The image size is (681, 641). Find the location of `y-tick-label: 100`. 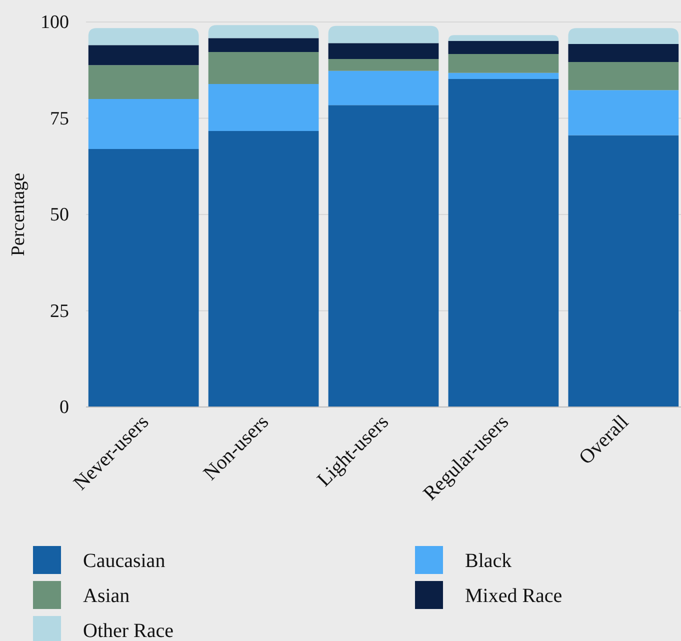

y-tick-label: 100 is located at coordinates (54, 23).